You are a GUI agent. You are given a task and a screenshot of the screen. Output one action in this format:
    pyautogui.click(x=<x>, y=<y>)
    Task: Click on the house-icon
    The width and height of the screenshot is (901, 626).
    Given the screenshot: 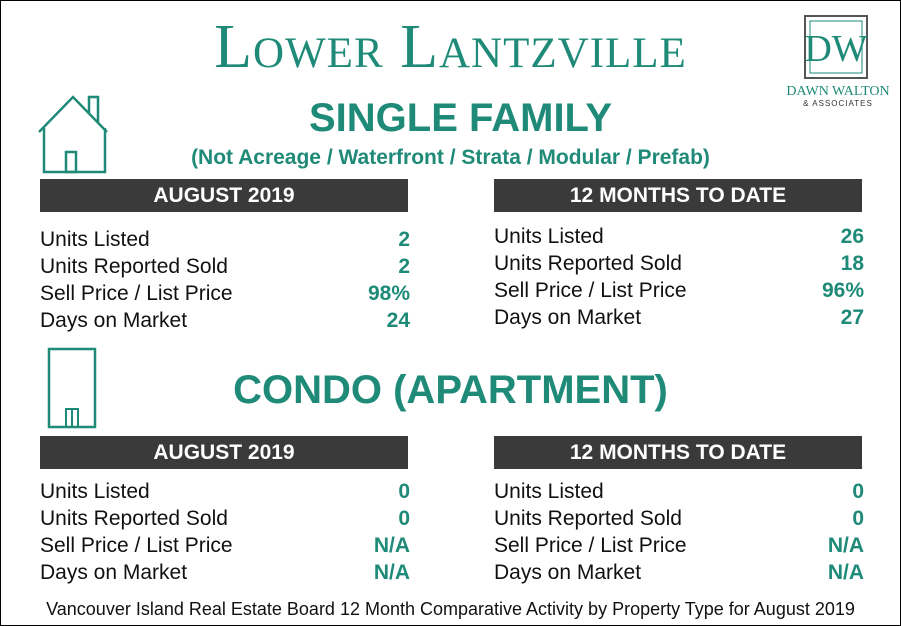 What is the action you would take?
    pyautogui.click(x=73, y=134)
    